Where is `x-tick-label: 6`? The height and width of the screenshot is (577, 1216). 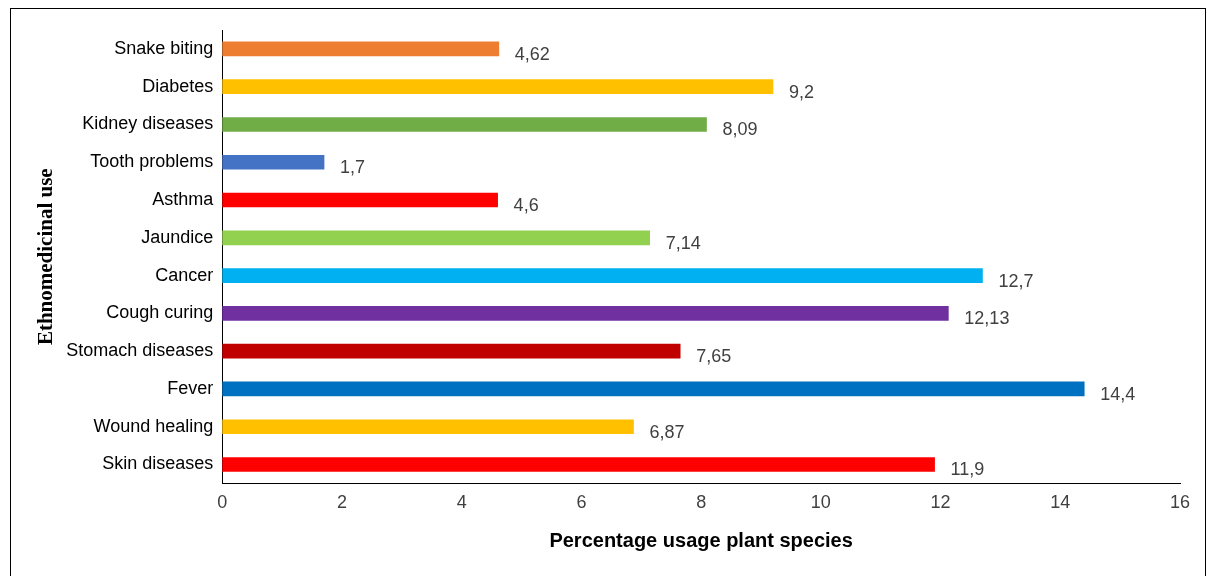 x-tick-label: 6 is located at coordinates (581, 502).